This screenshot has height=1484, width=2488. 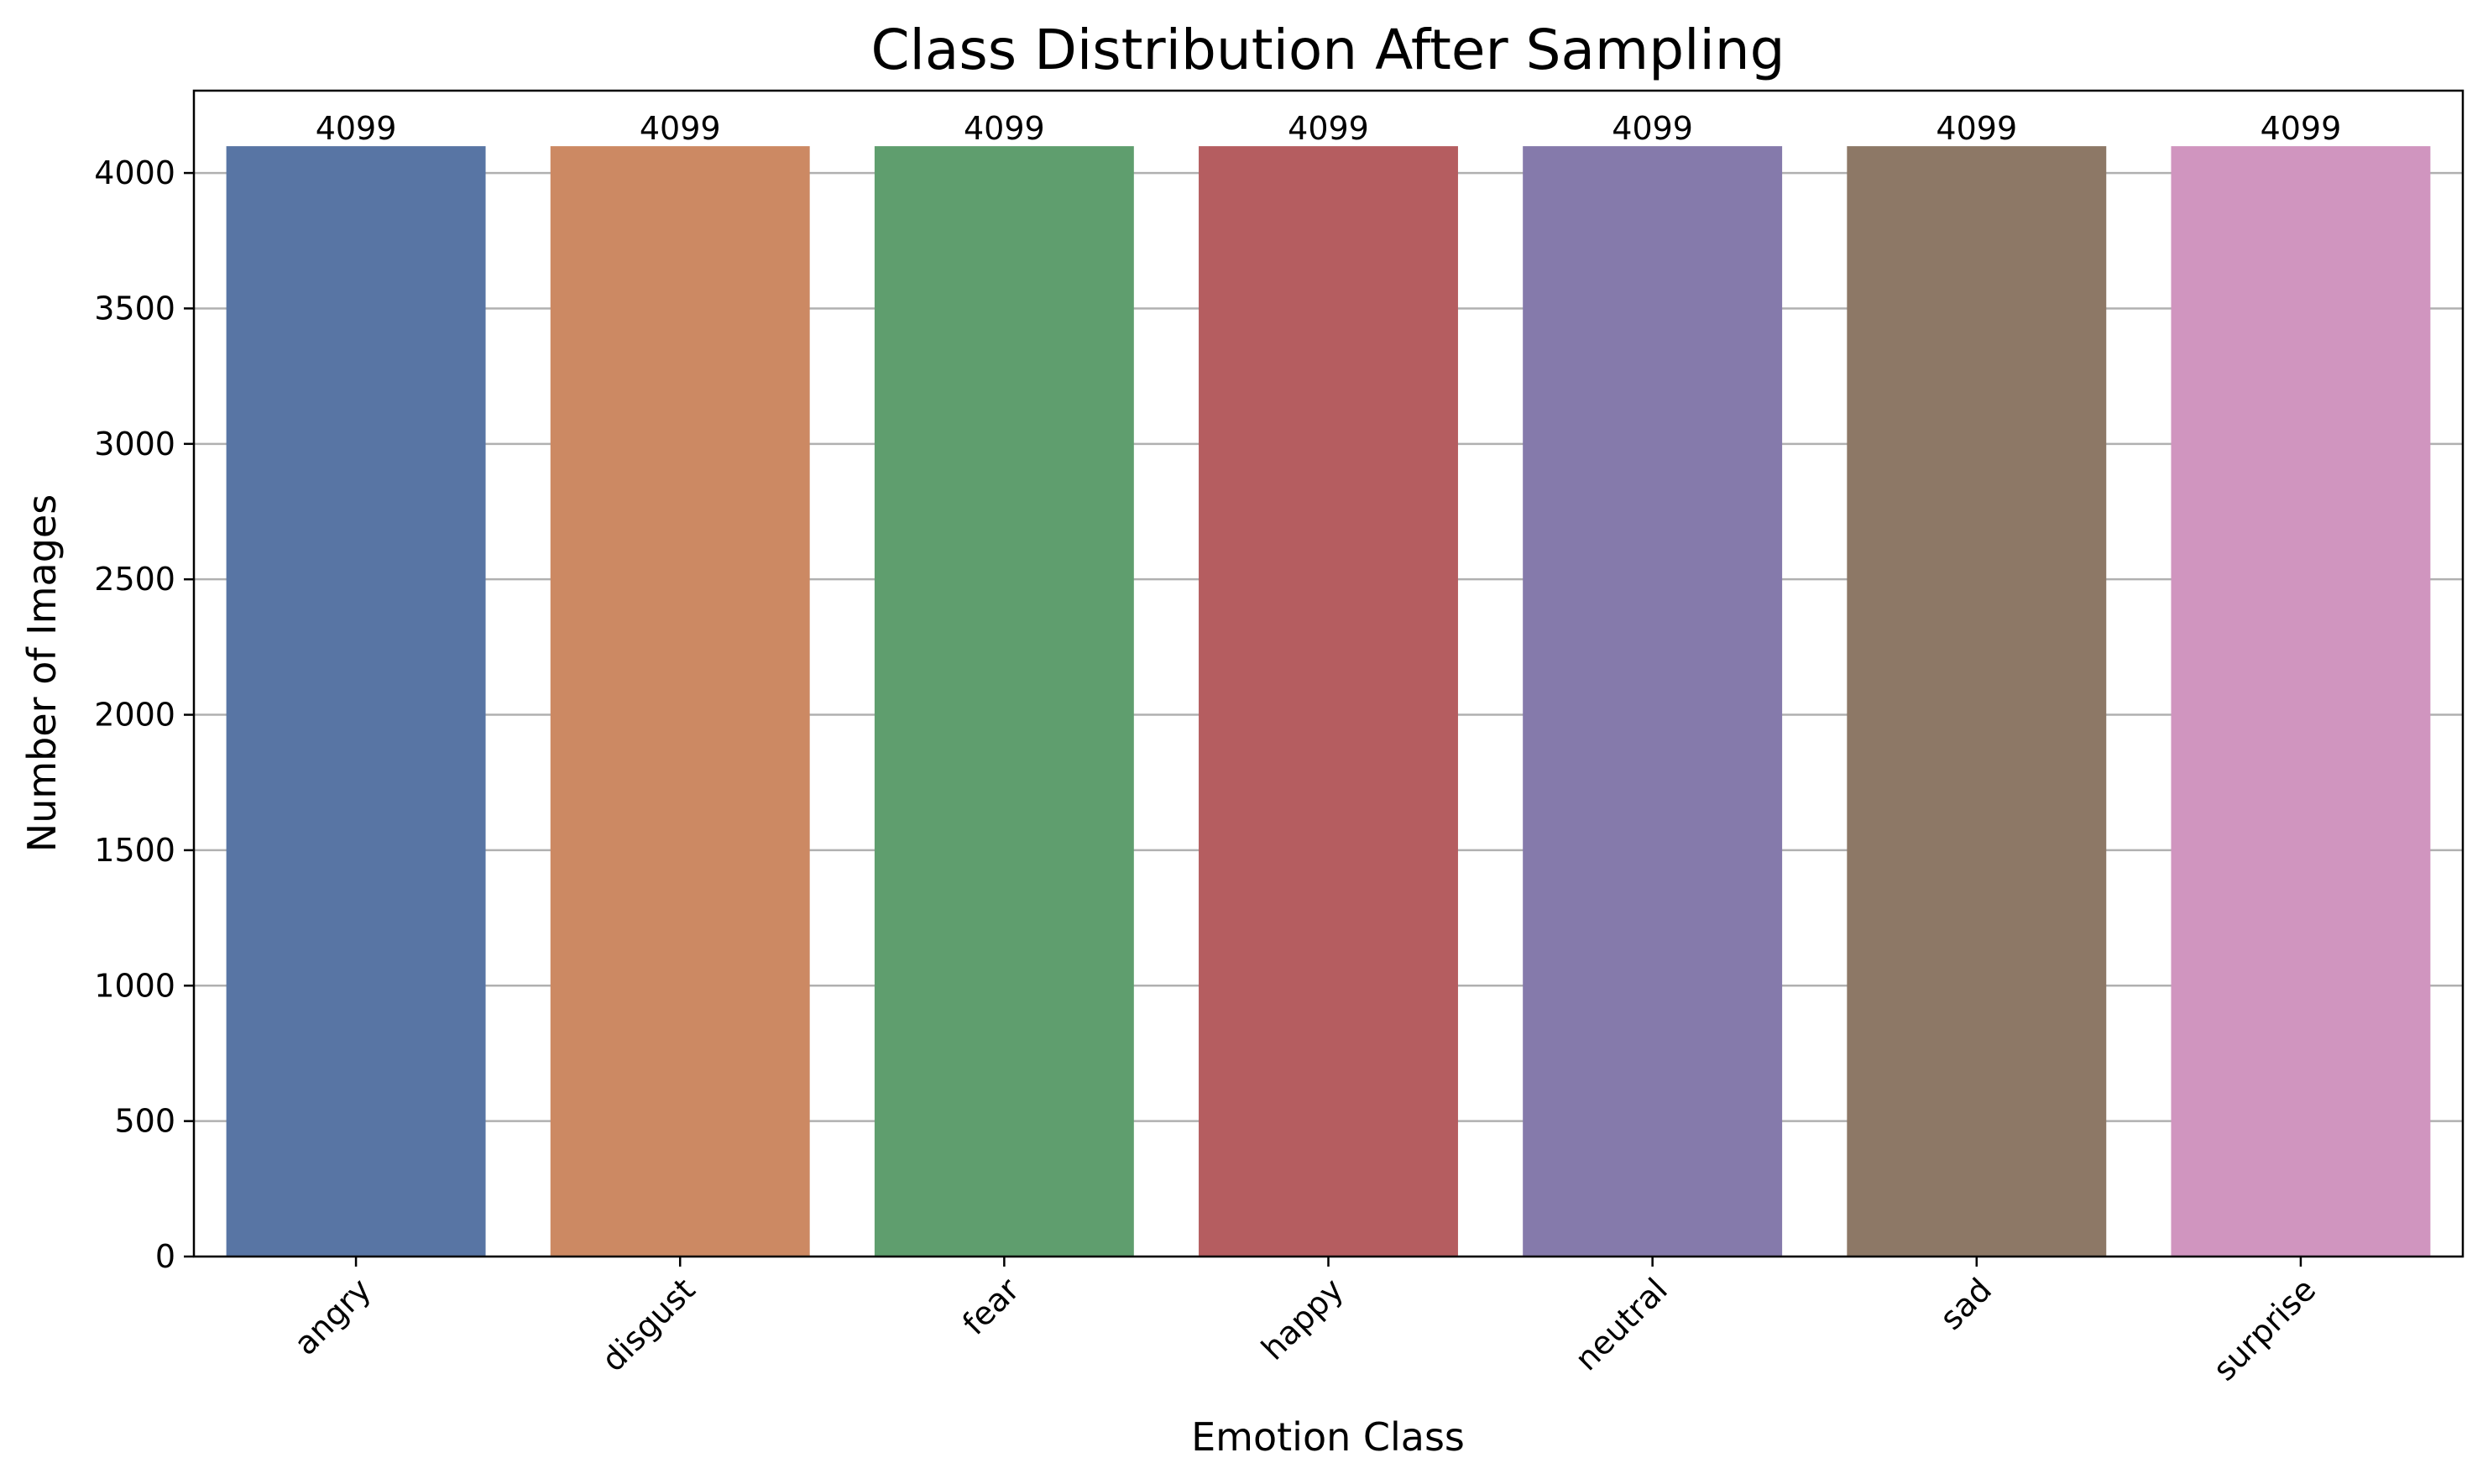 What do you see at coordinates (1302, 1319) in the screenshot?
I see `x-tick-label: happy` at bounding box center [1302, 1319].